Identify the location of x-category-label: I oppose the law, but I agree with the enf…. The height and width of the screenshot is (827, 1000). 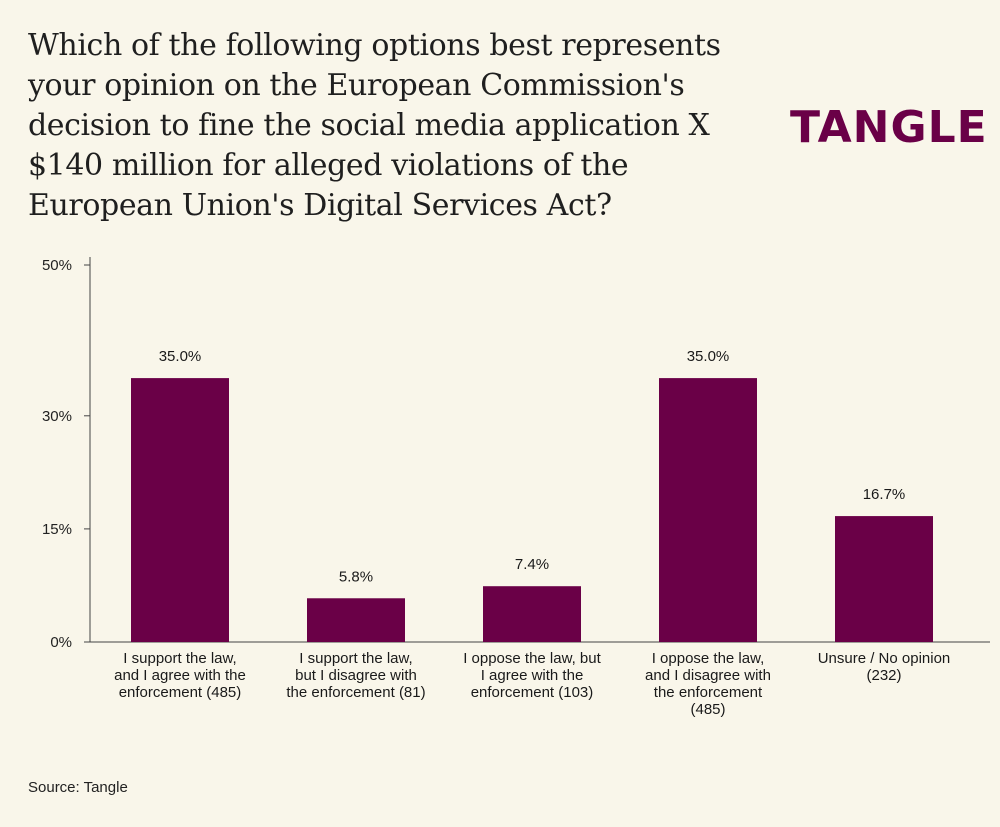
(532, 675).